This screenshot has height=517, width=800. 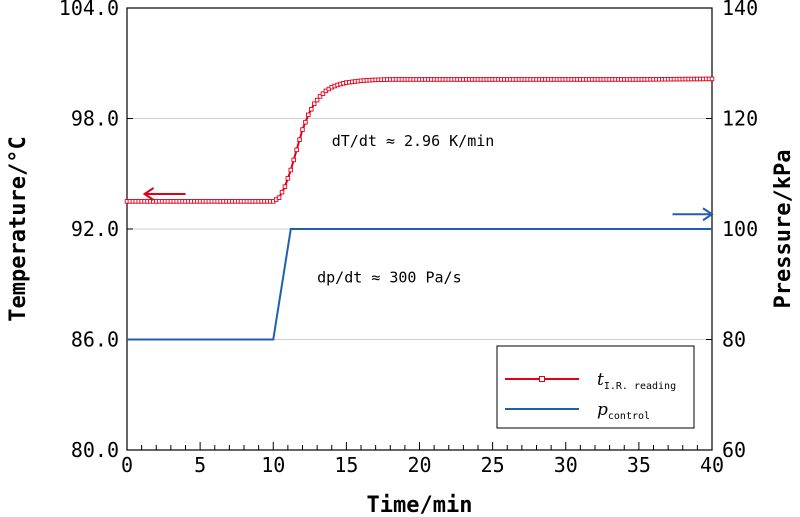 I want to click on y-left-tick-label: 92.0, so click(x=95, y=229).